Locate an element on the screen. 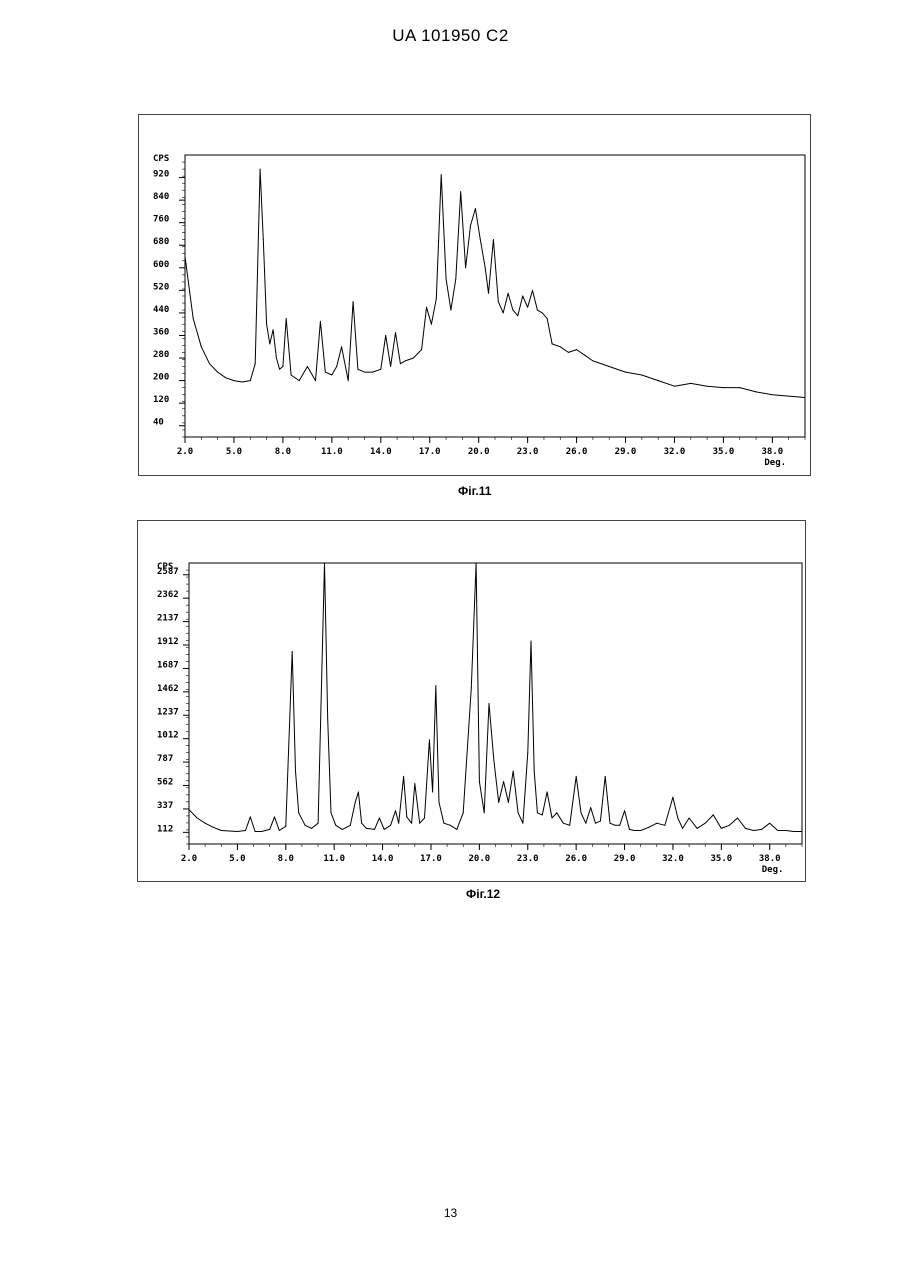  y-tick-label: 40 is located at coordinates (158, 423).